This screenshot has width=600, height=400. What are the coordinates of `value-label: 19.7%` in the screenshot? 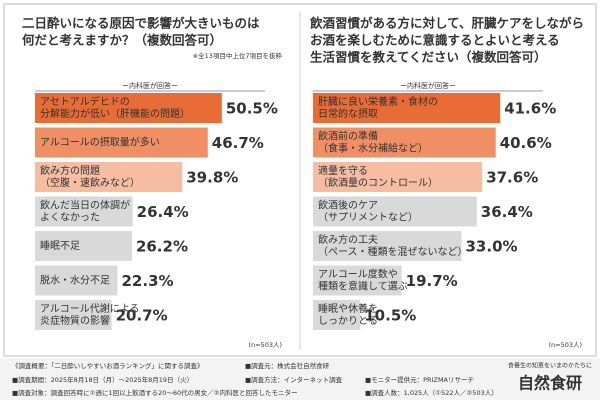 It's located at (432, 281).